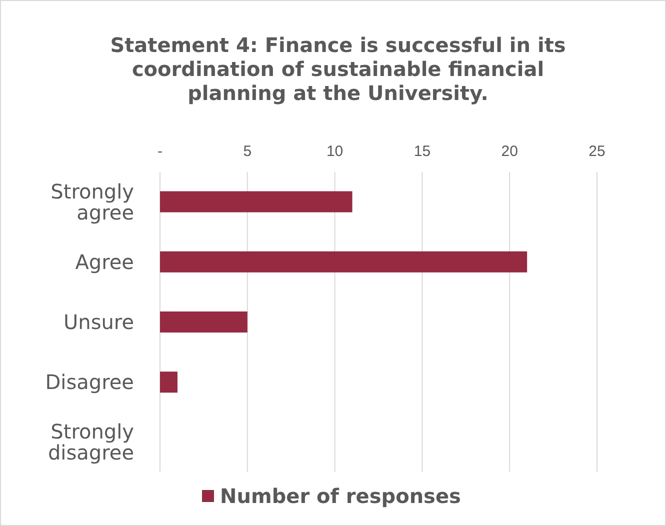 The width and height of the screenshot is (666, 526). Describe the element at coordinates (91, 442) in the screenshot. I see `y-tick-label: Strongly disagree` at that location.